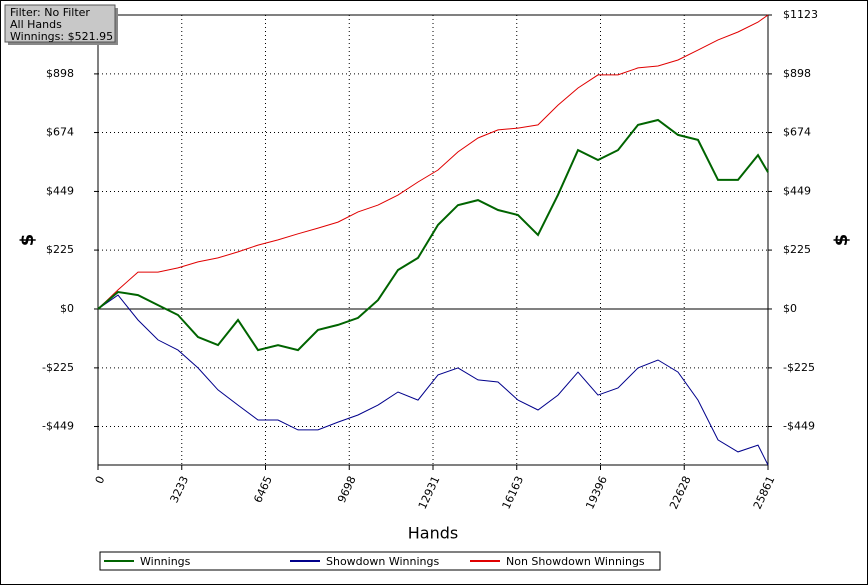 This screenshot has height=585, width=868. I want to click on y-tick-label: $0, so click(67, 308).